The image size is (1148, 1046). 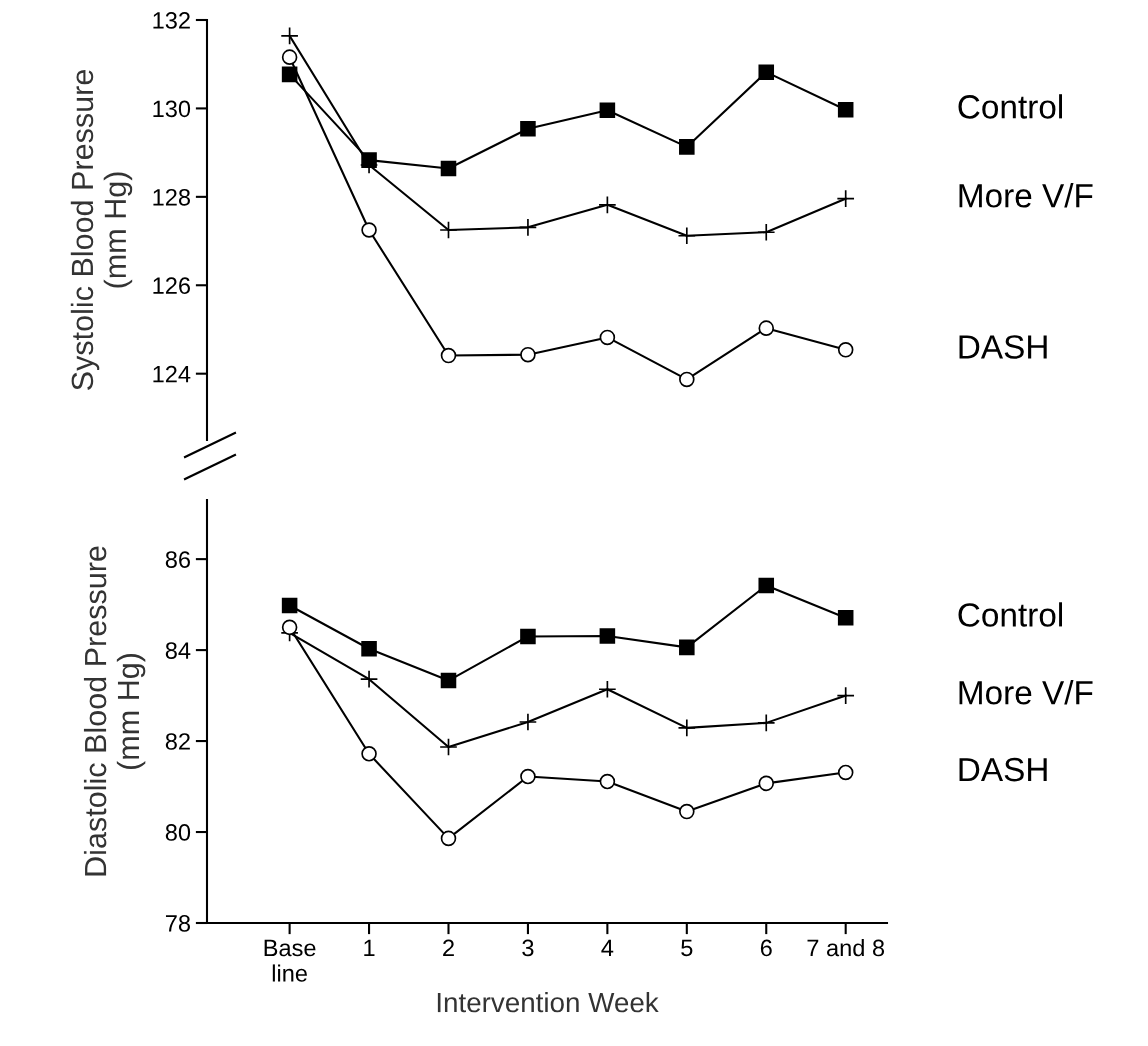 What do you see at coordinates (846, 947) in the screenshot?
I see `x-tick-label: 7 and 8` at bounding box center [846, 947].